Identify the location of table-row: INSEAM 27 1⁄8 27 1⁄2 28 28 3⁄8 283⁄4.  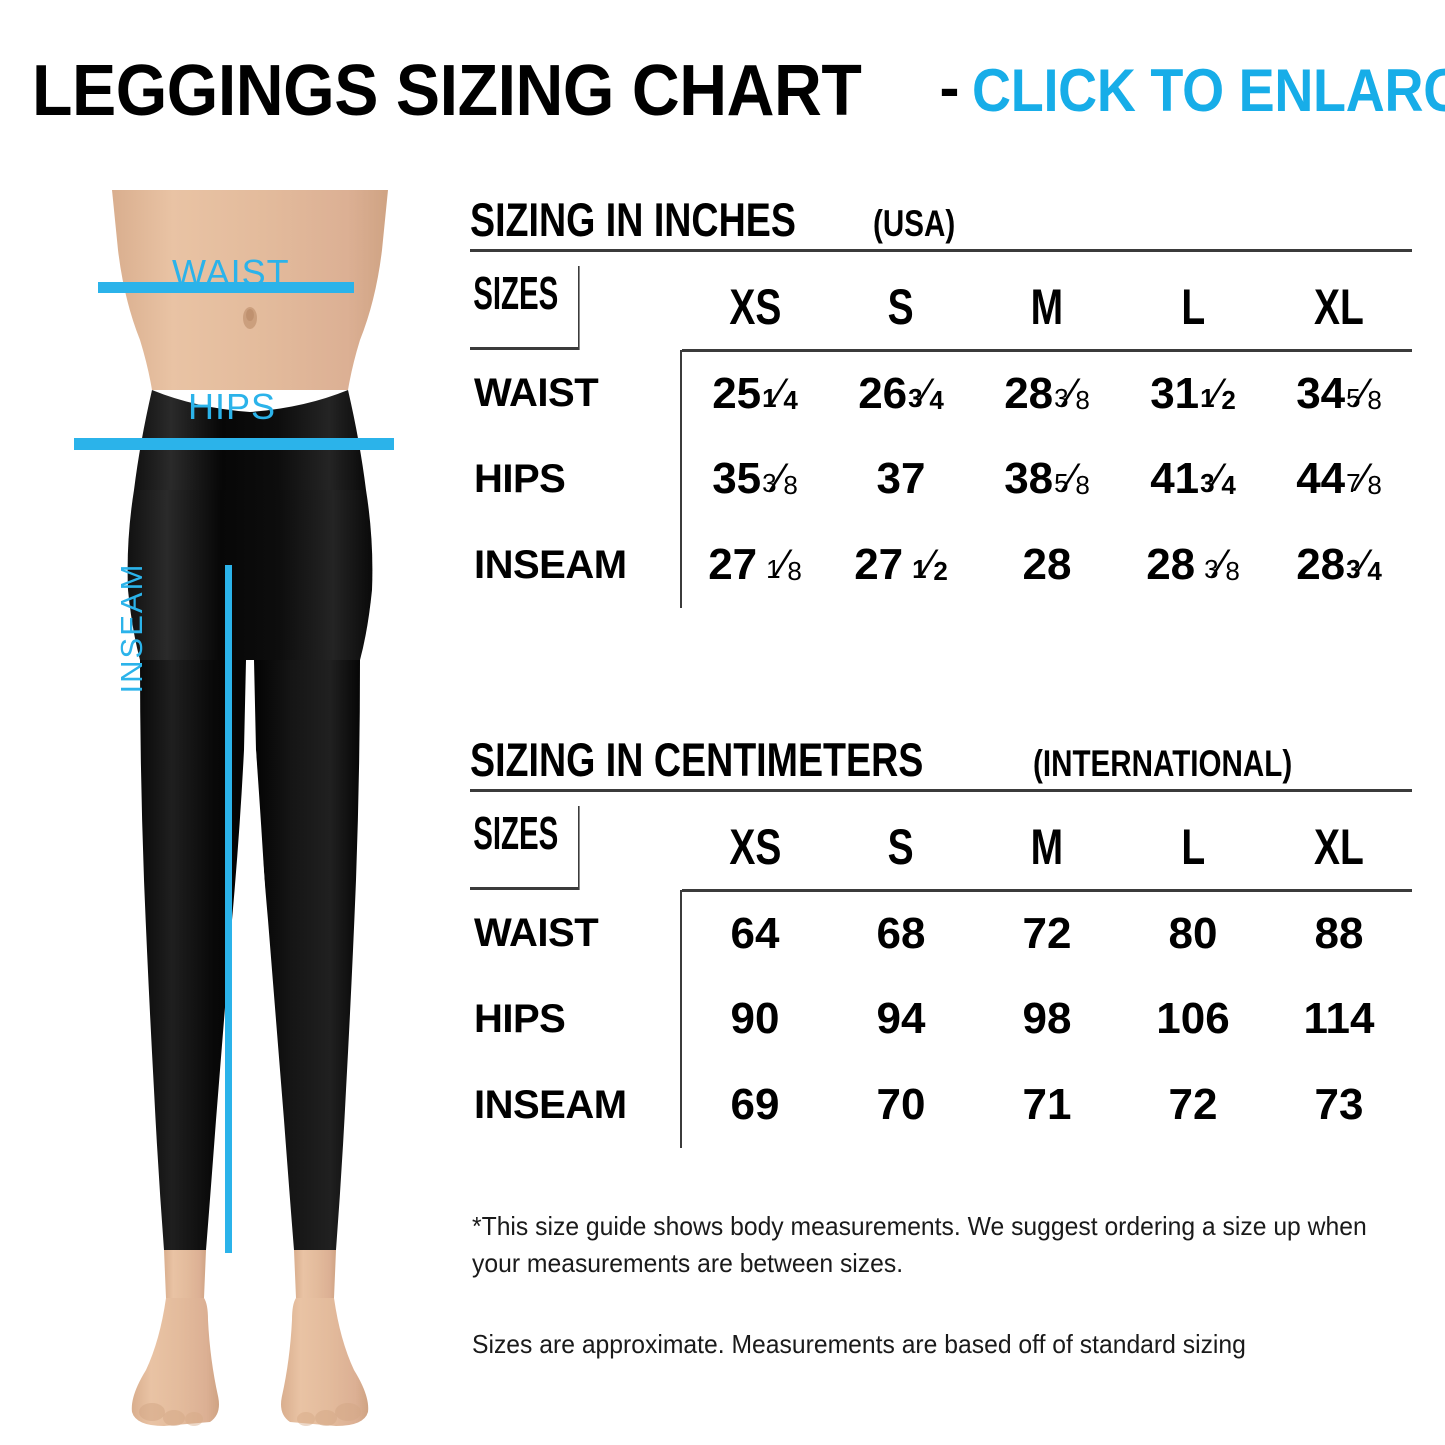
(941, 565).